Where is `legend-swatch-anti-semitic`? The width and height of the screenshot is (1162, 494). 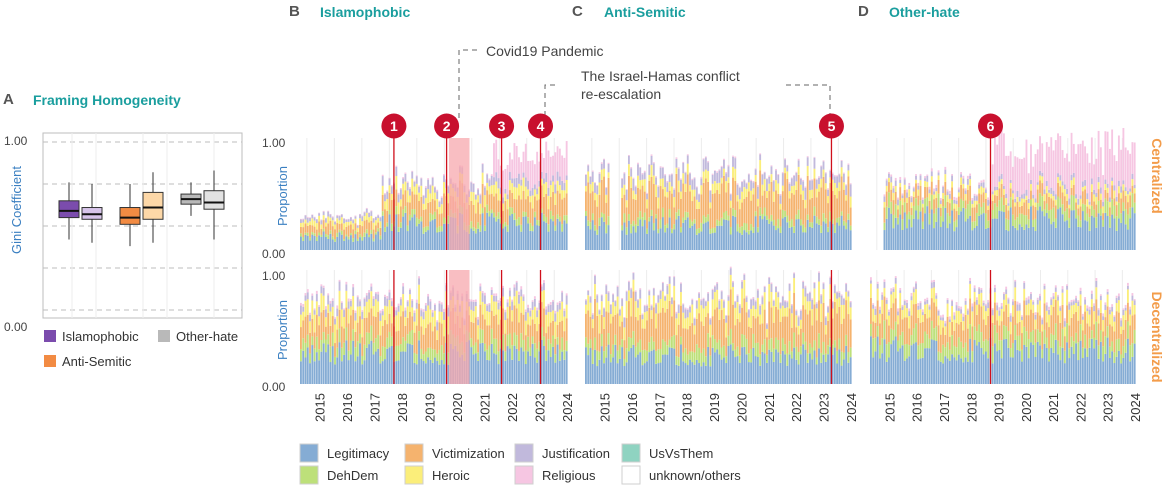 legend-swatch-anti-semitic is located at coordinates (50, 361).